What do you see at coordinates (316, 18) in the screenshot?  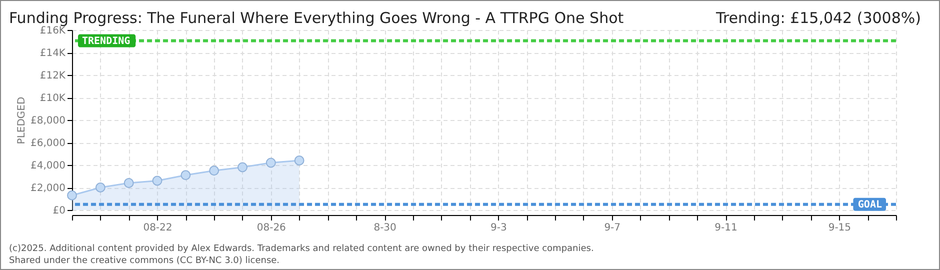 I see `chart-title: Funding Progress: The Funeral Where Everything Goes Wrong - A TTRPG One Shot` at bounding box center [316, 18].